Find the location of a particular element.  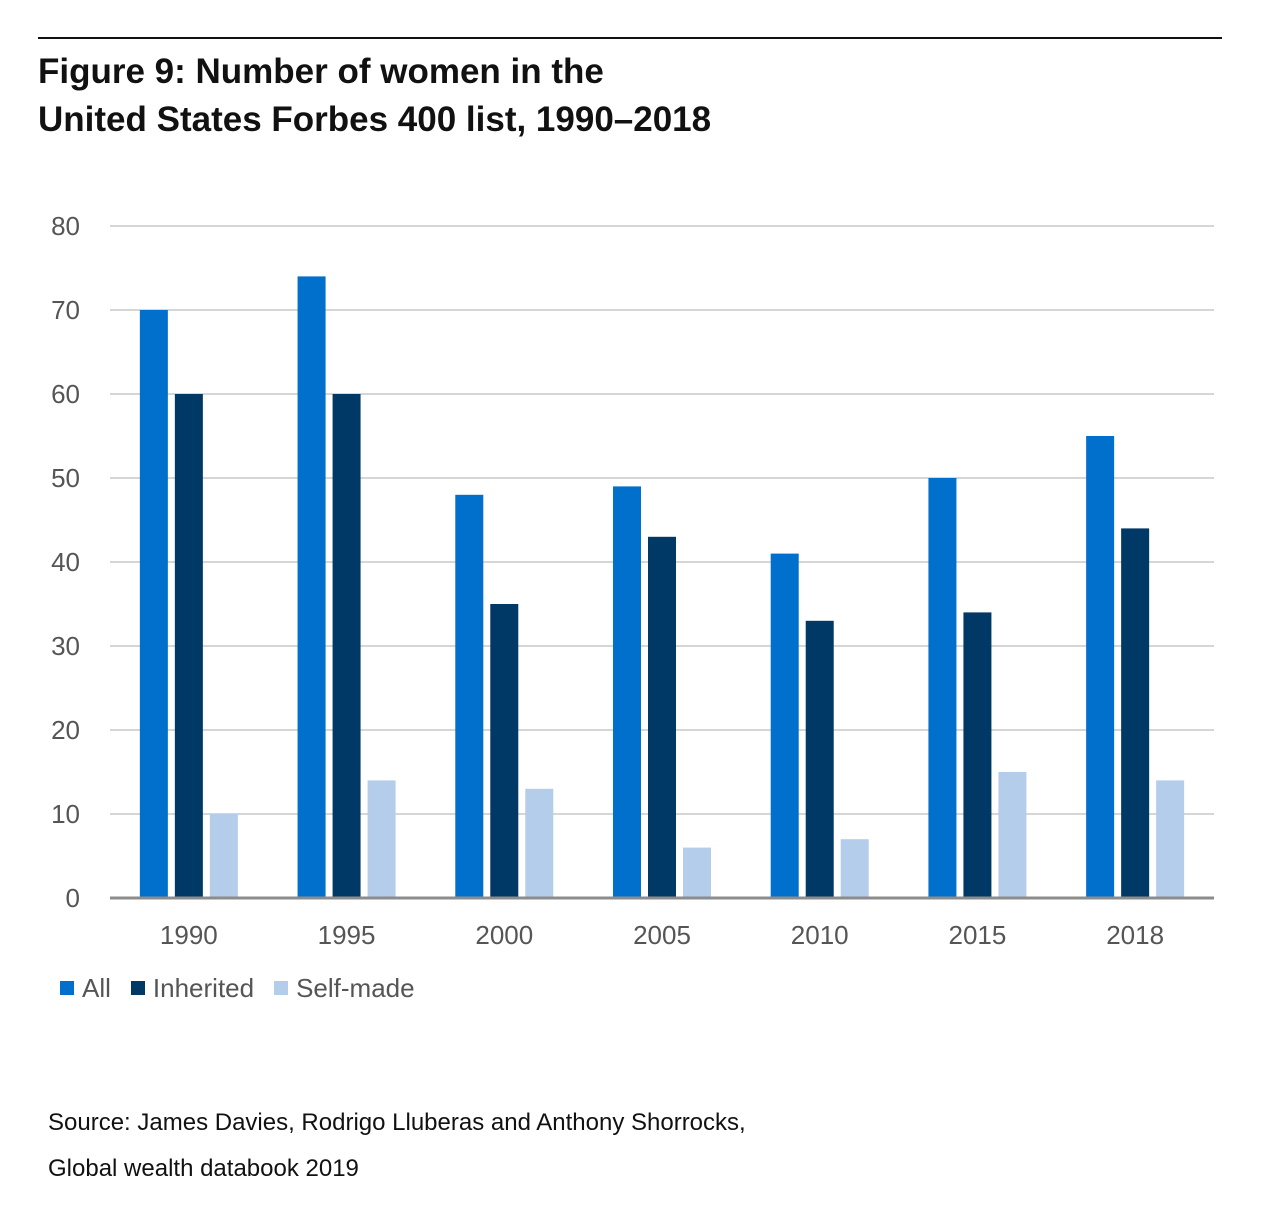

bar-self-made-1990 is located at coordinates (223, 856).